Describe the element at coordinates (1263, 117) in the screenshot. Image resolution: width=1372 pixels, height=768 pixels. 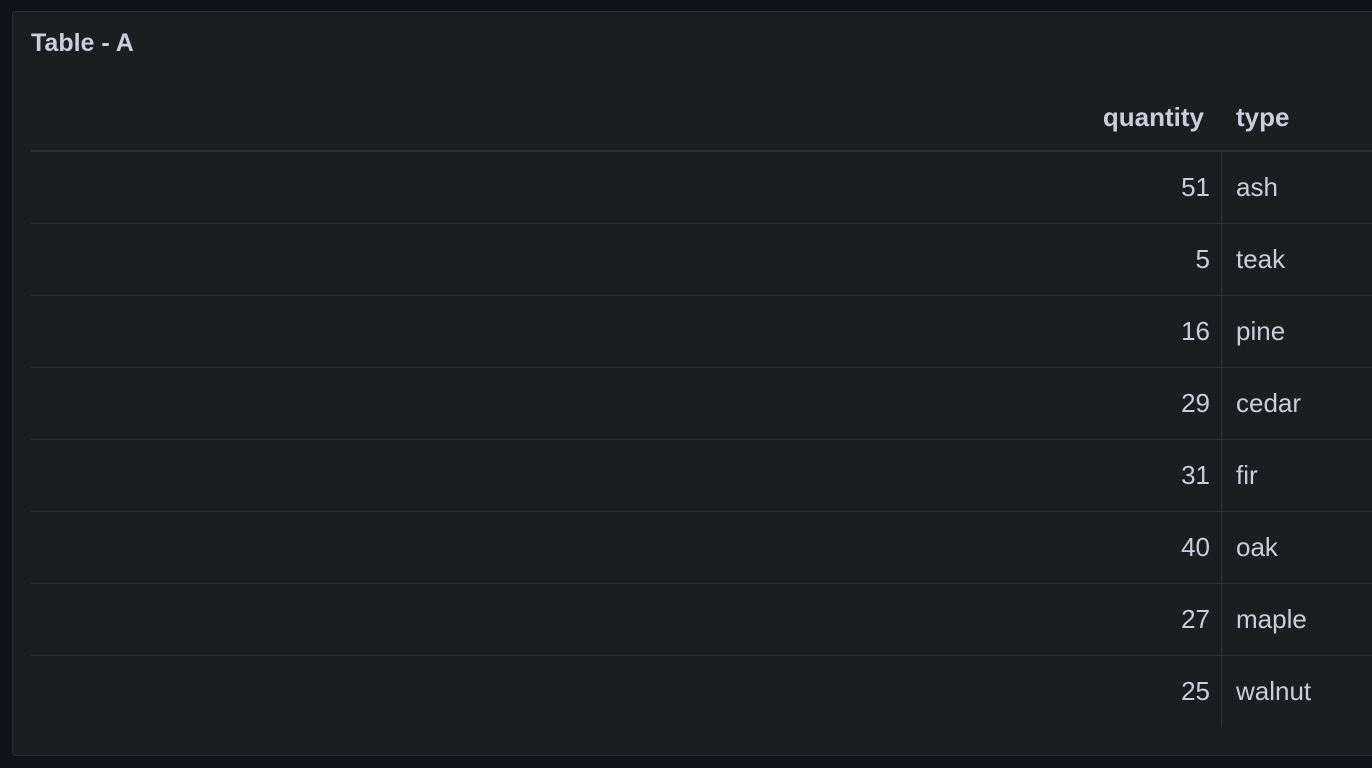
I see `column-header-type: type` at that location.